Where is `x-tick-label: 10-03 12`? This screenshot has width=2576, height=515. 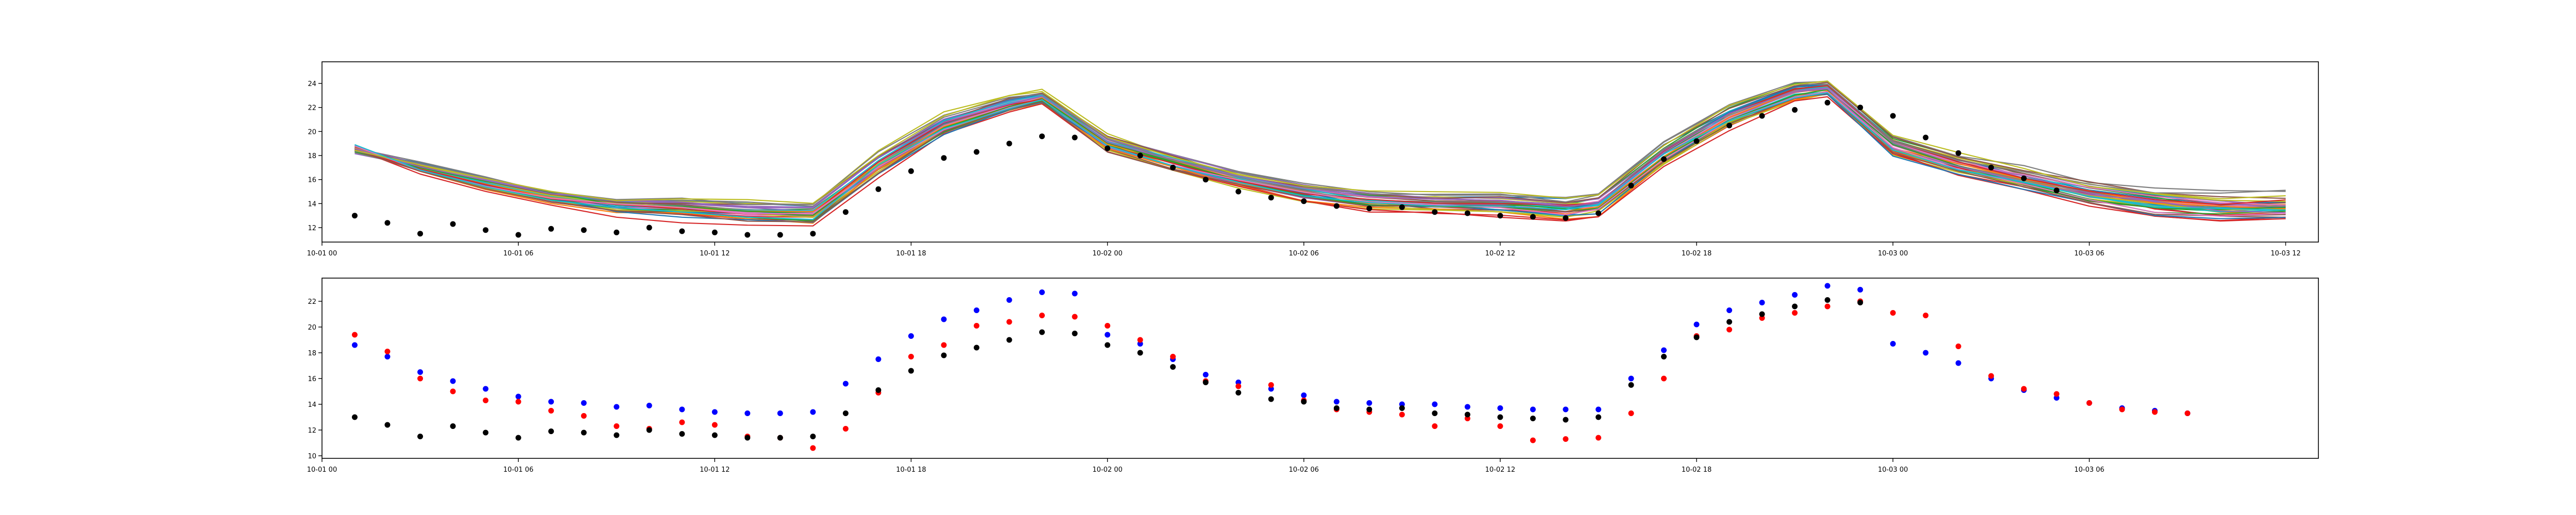
x-tick-label: 10-03 12 is located at coordinates (2285, 254).